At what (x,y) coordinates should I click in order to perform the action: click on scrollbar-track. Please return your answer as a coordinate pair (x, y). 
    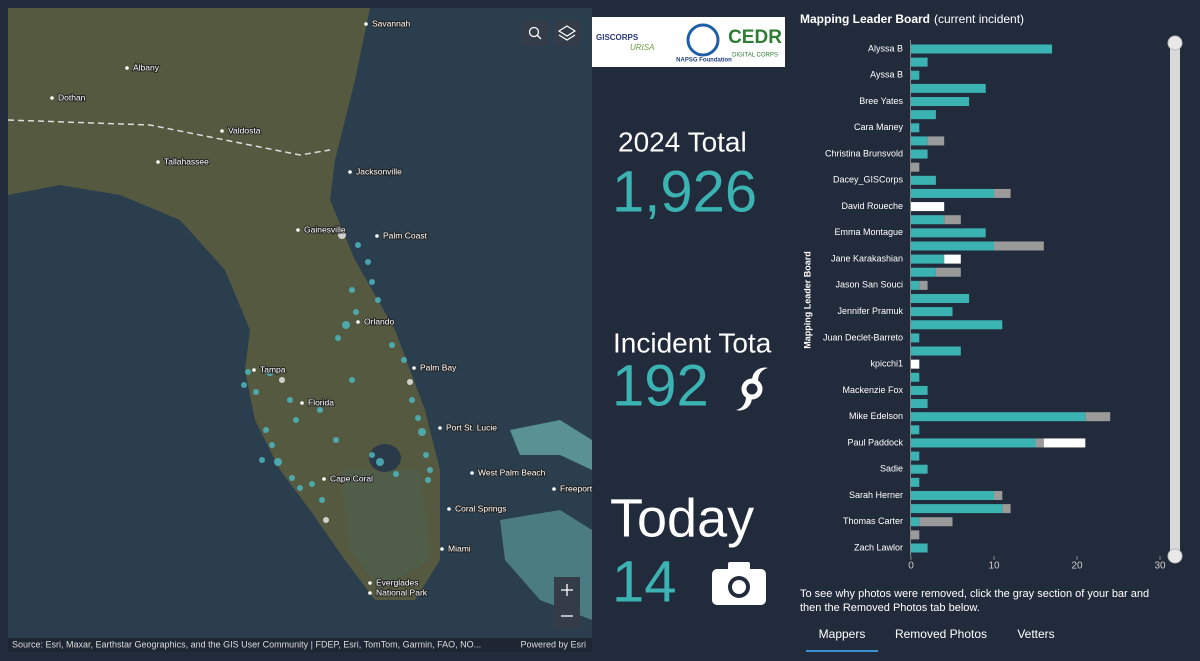
    Looking at the image, I should click on (1175, 297).